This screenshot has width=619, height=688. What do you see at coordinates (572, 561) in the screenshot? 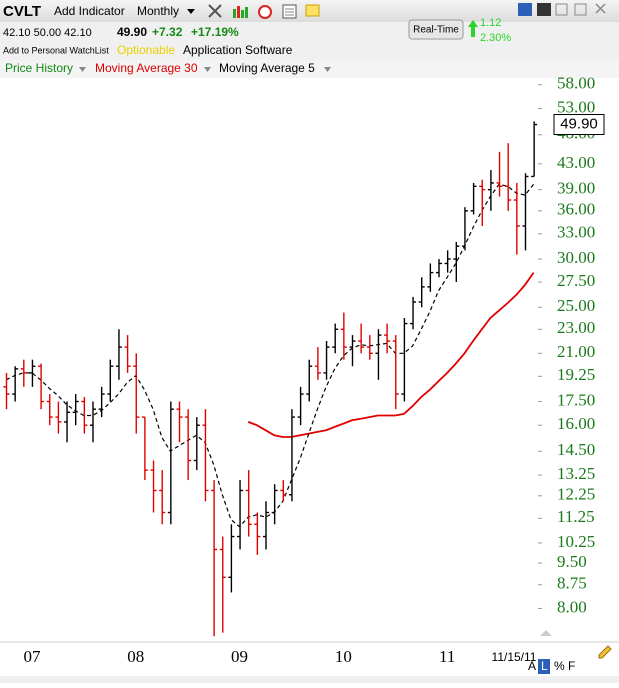
I see `y-tick-label: 9.50` at bounding box center [572, 561].